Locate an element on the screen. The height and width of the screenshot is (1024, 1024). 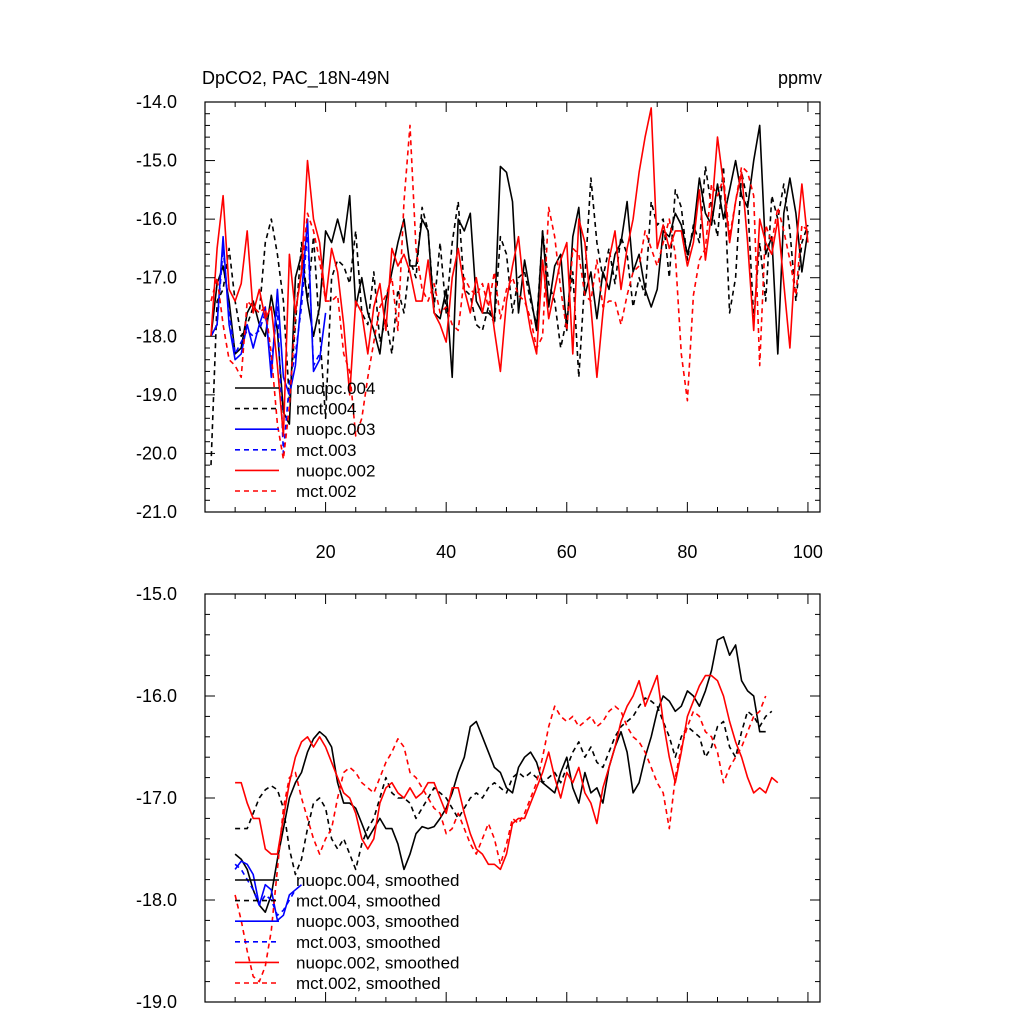
x-tick-label: 60 is located at coordinates (567, 552).